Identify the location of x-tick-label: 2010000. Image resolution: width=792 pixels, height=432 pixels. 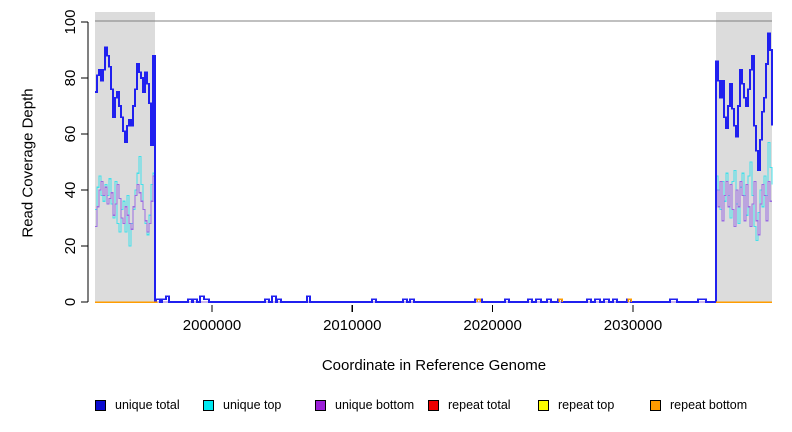
(352, 325).